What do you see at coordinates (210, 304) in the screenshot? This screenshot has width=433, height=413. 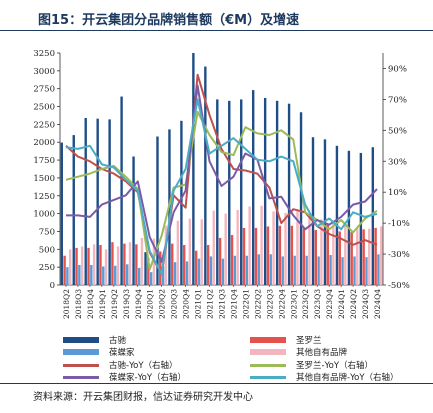 I see `x-tick-label: 2021Q2` at bounding box center [210, 304].